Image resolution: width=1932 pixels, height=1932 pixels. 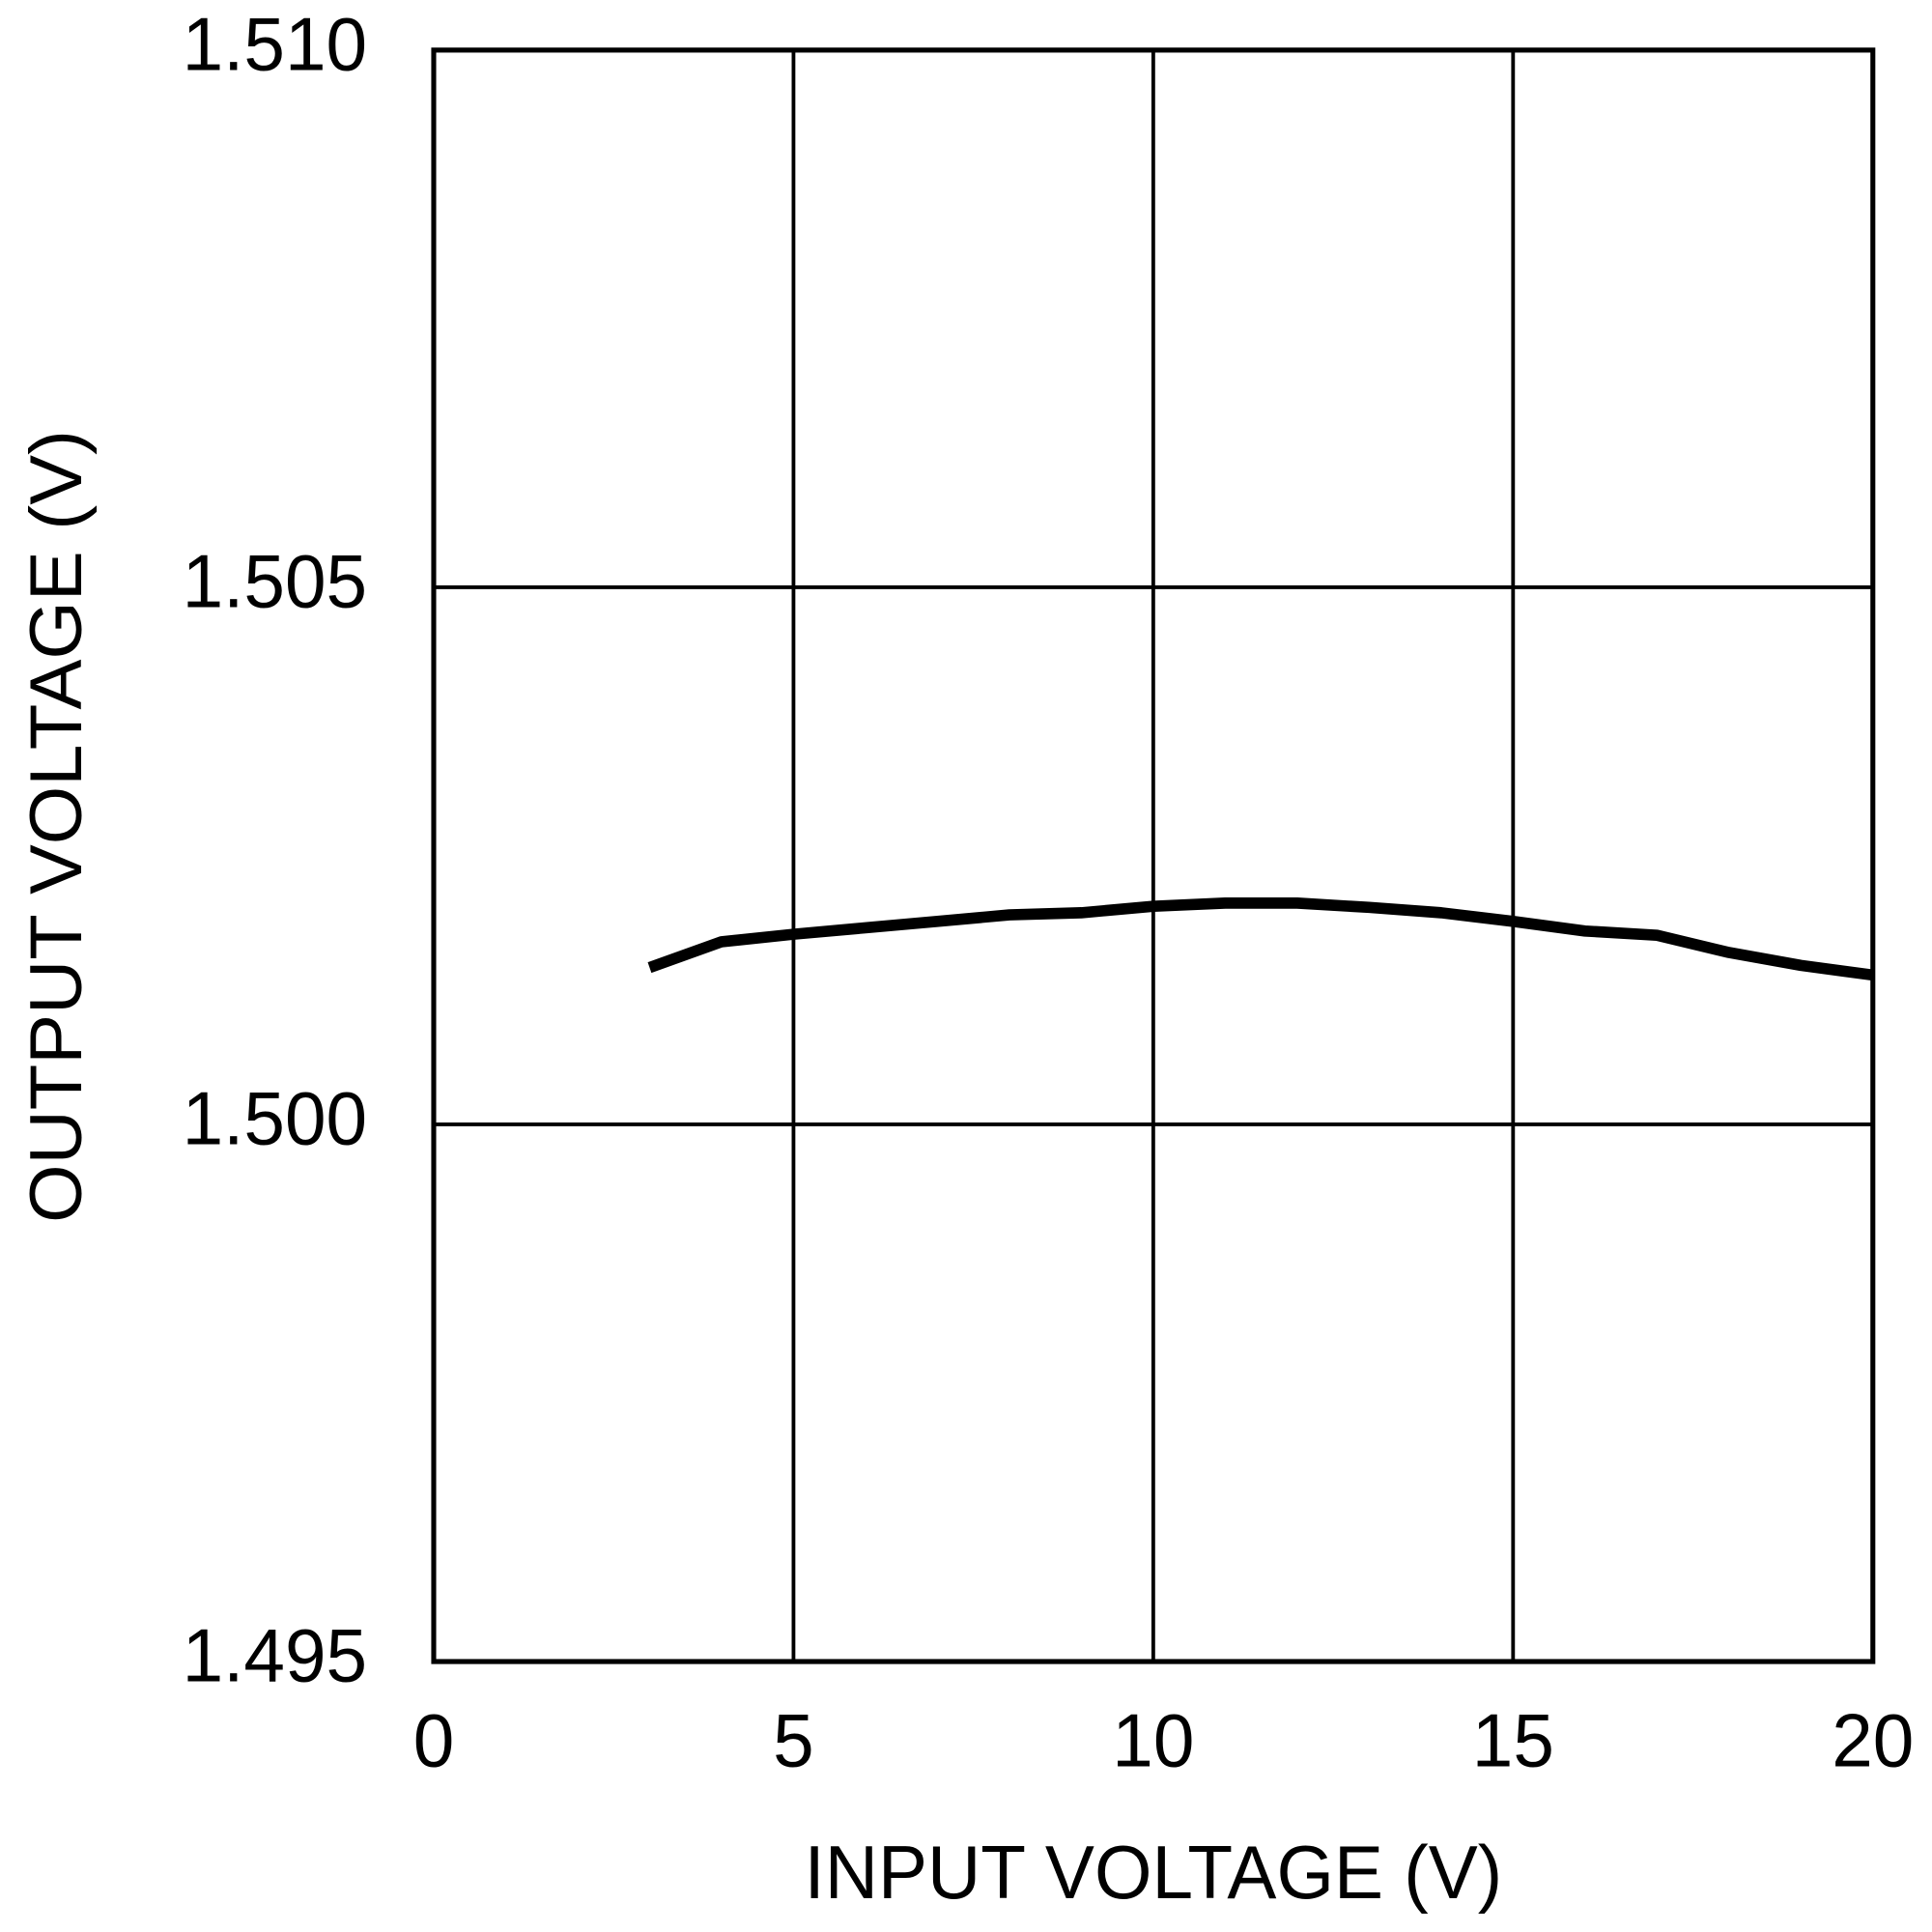 What do you see at coordinates (275, 1656) in the screenshot?
I see `y-tick-label: 1.495` at bounding box center [275, 1656].